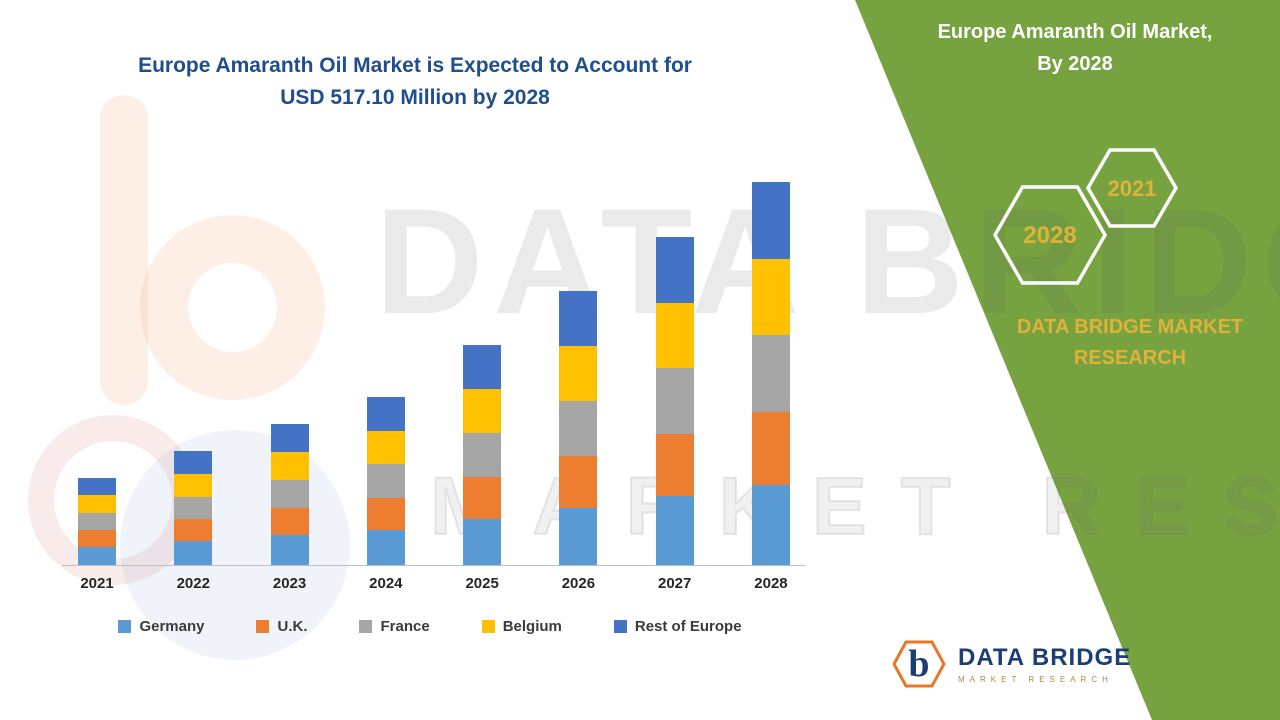 This screenshot has width=1280, height=720. What do you see at coordinates (688, 626) in the screenshot?
I see `legend-label: Rest of Europe` at bounding box center [688, 626].